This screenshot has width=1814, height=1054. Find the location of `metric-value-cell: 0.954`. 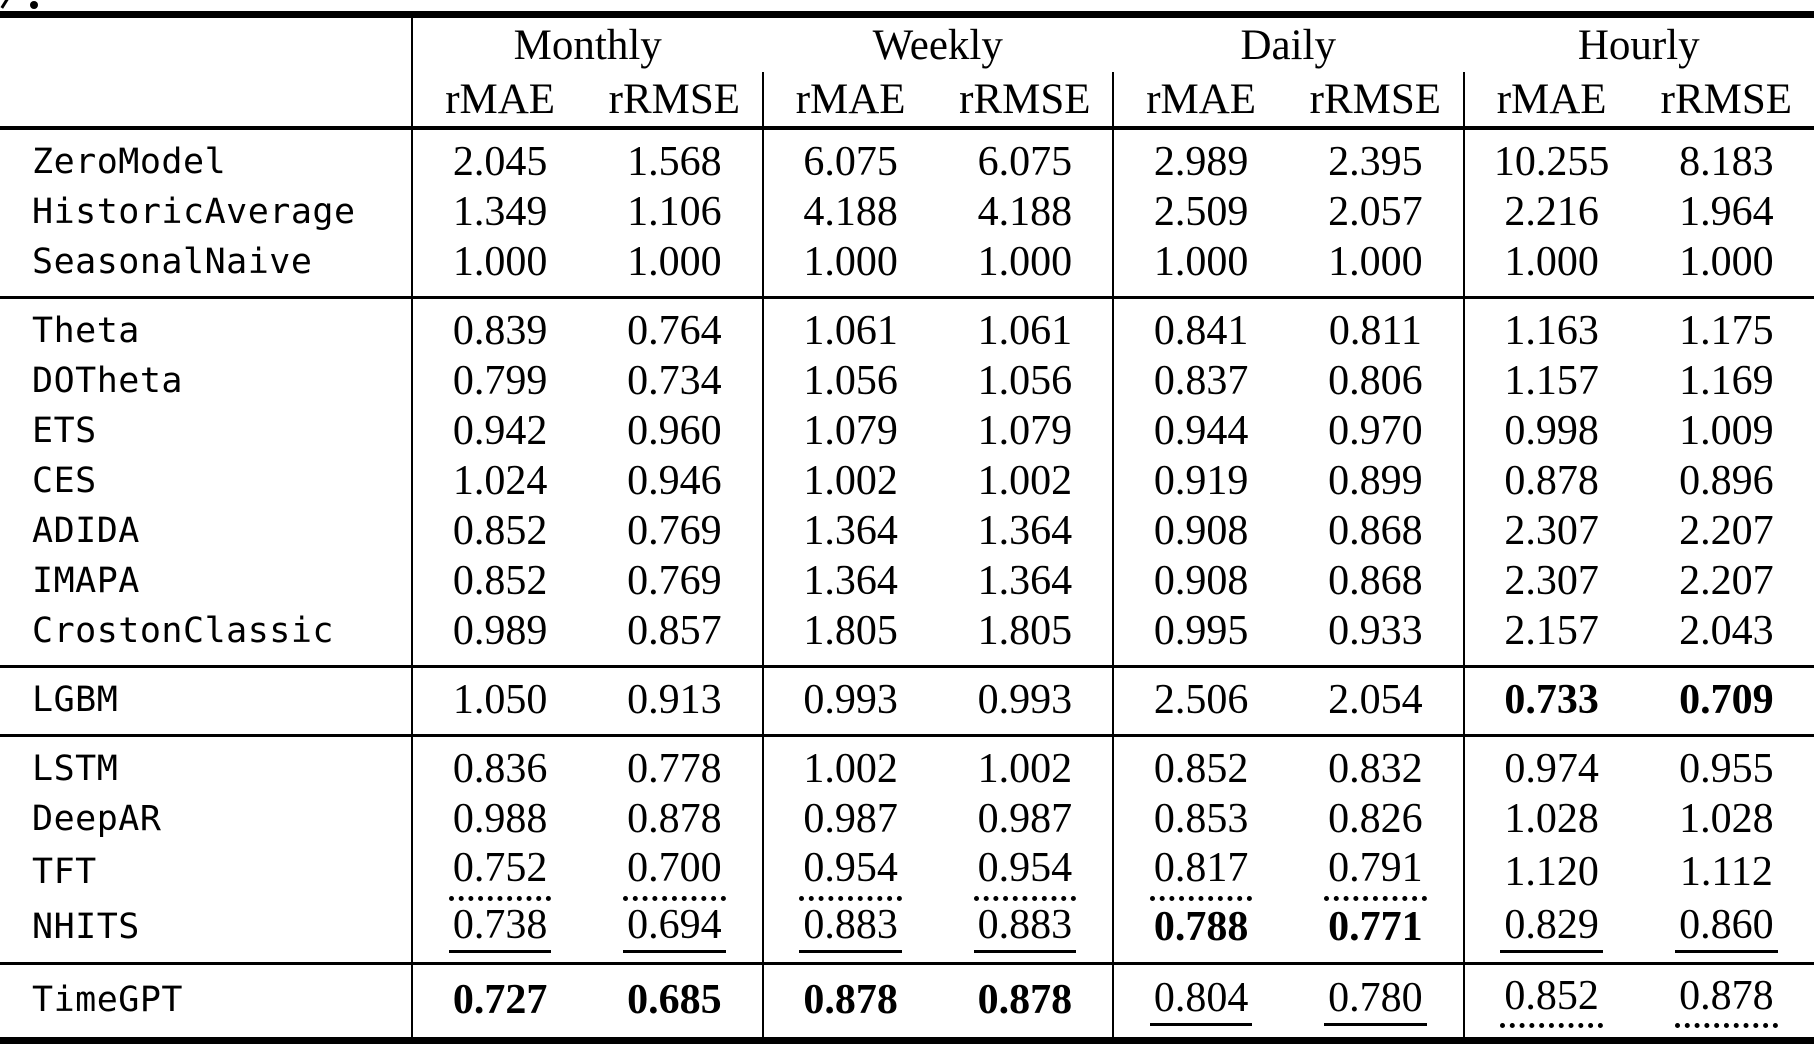

metric-value-cell: 0.954 is located at coordinates (1025, 872).